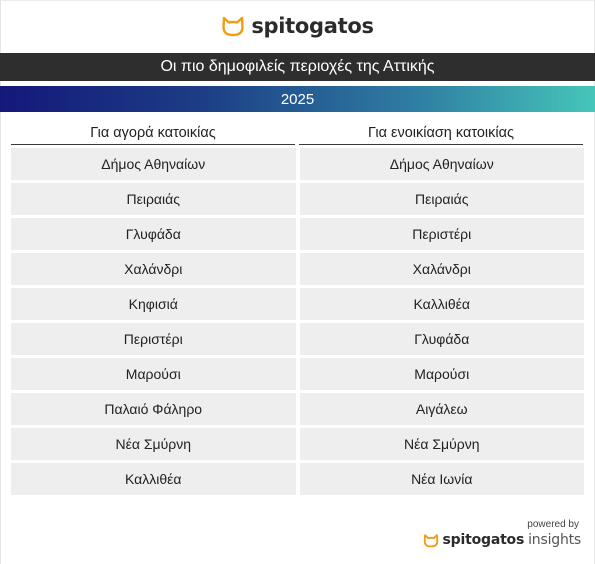 This screenshot has width=595, height=564. What do you see at coordinates (441, 374) in the screenshot?
I see `rent-area-cell: Μαρούσι` at bounding box center [441, 374].